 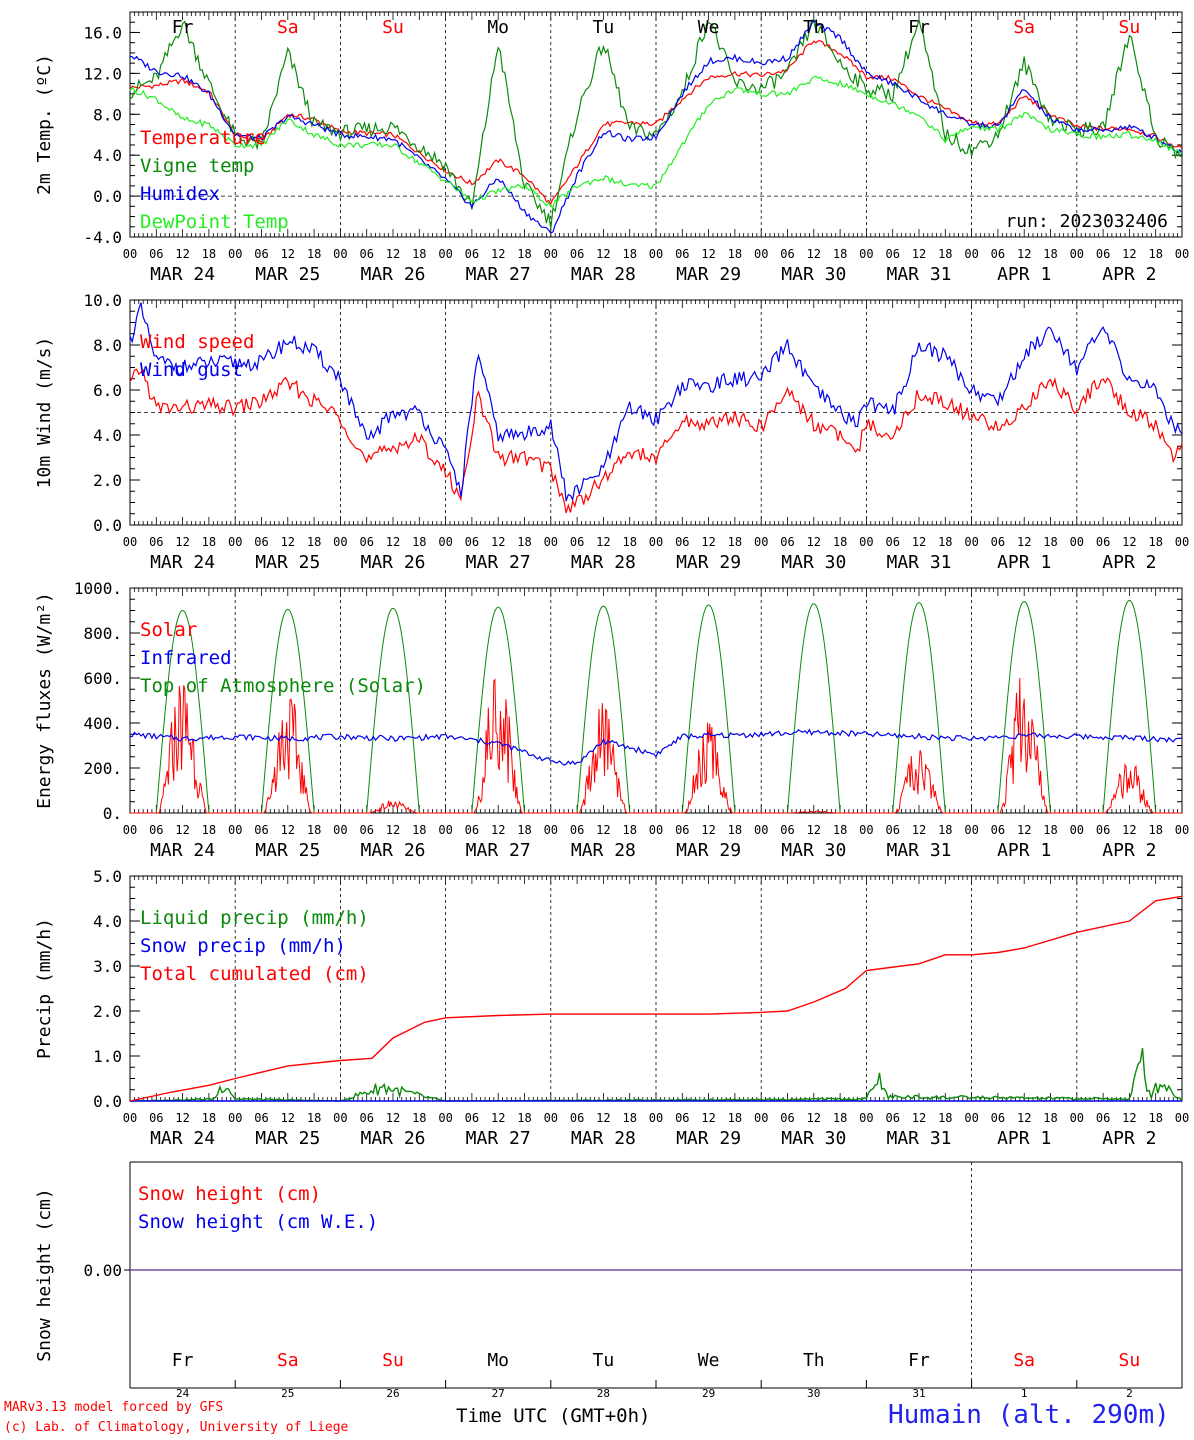 I want to click on y-tick-label: 5.0, so click(x=107, y=876).